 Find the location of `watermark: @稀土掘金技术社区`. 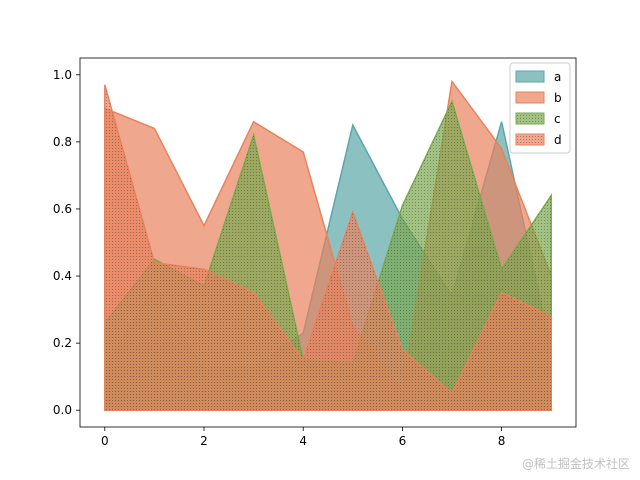

watermark: @稀土掘金技术社区 is located at coordinates (575, 464).